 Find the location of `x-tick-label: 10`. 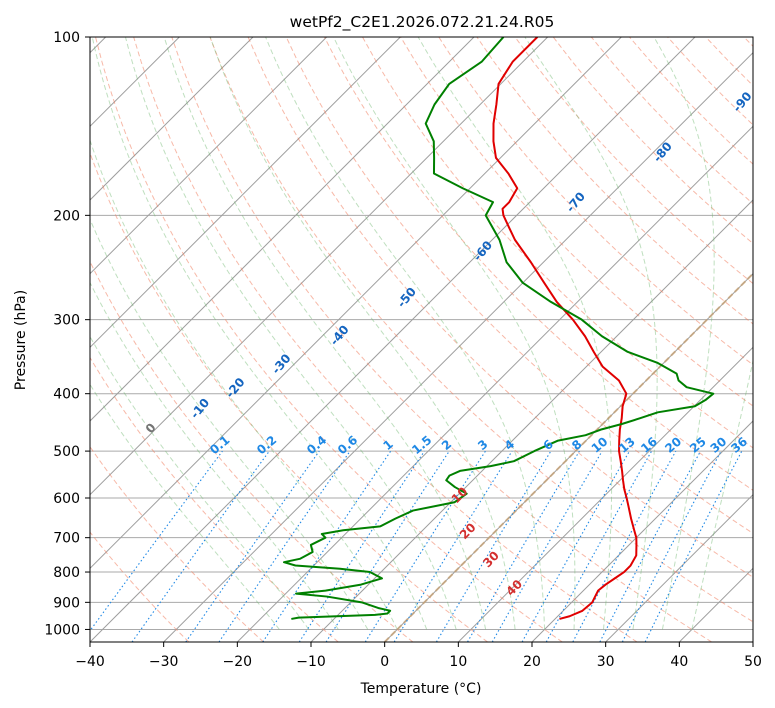

x-tick-label: 10 is located at coordinates (458, 662).